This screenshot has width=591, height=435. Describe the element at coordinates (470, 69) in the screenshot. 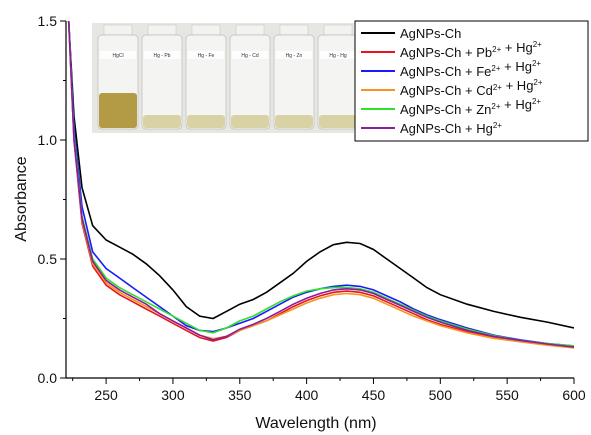

I see `legend-label: AgNPs-Ch + Fe2+ + Hg2+` at that location.